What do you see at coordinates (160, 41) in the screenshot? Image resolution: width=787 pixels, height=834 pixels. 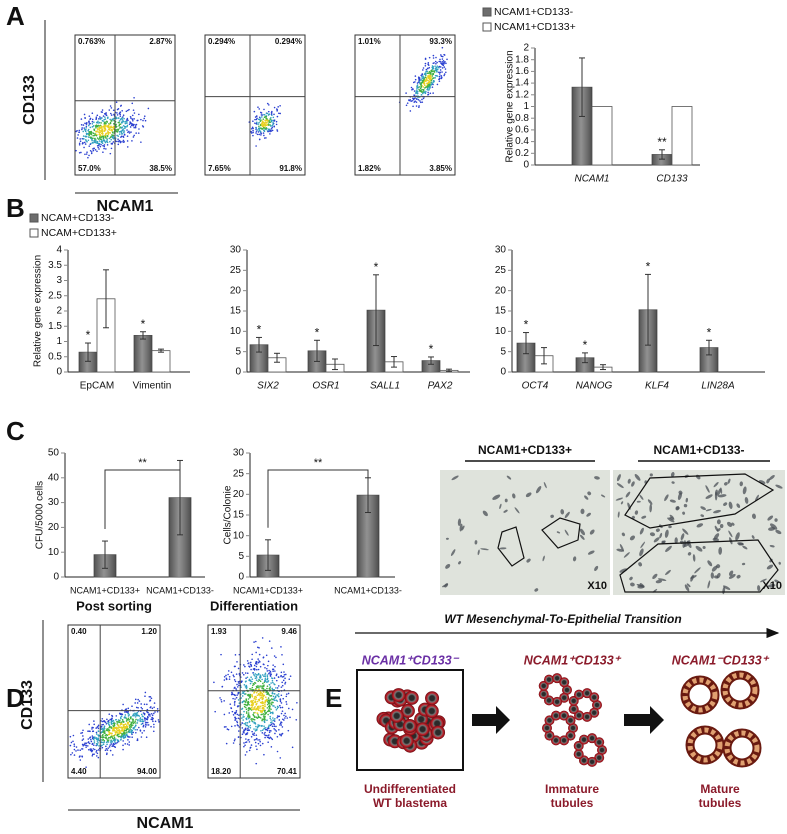 I see `quadrant-value: 2.87%` at bounding box center [160, 41].